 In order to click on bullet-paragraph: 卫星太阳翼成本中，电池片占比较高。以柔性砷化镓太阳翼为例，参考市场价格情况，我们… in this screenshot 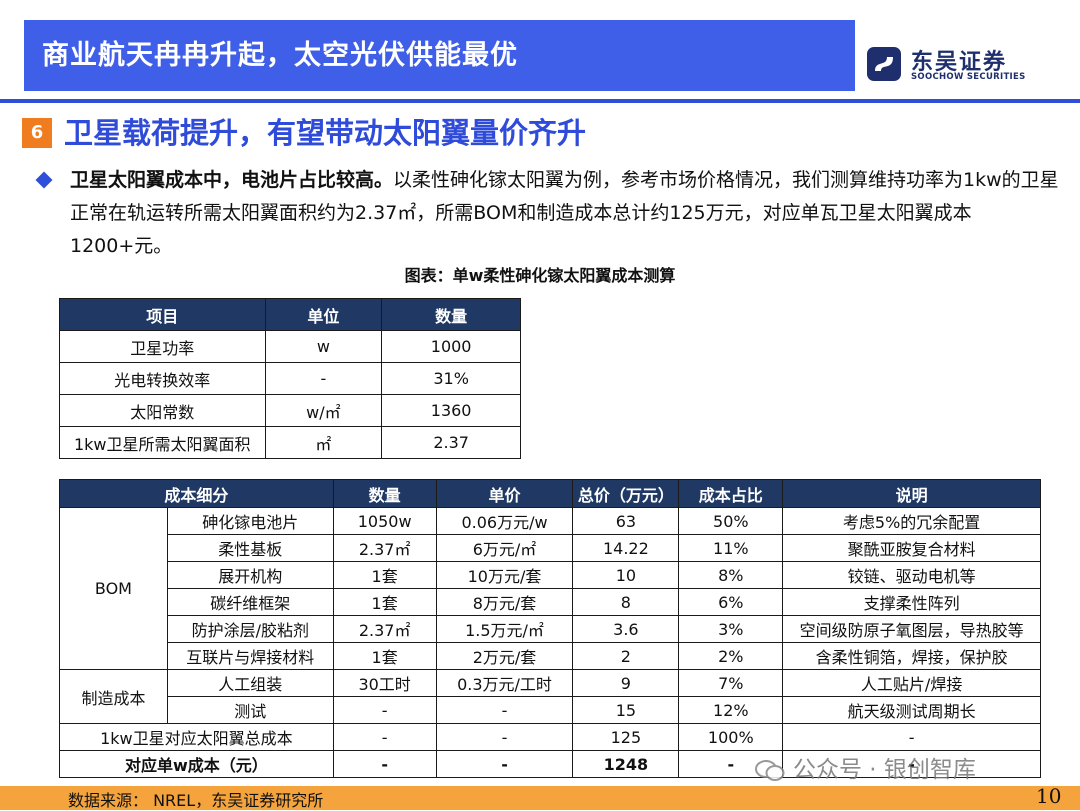, I will do `click(570, 213)`.